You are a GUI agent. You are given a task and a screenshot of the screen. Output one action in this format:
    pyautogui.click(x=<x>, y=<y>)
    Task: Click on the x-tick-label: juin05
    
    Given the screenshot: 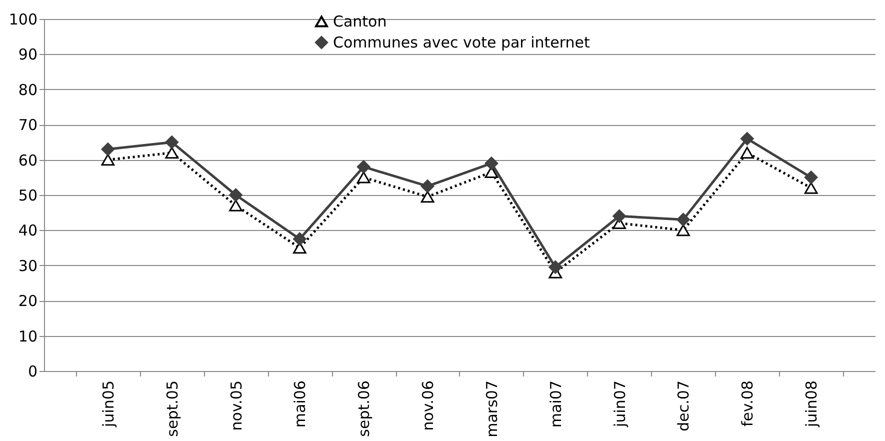 What is the action you would take?
    pyautogui.click(x=108, y=404)
    